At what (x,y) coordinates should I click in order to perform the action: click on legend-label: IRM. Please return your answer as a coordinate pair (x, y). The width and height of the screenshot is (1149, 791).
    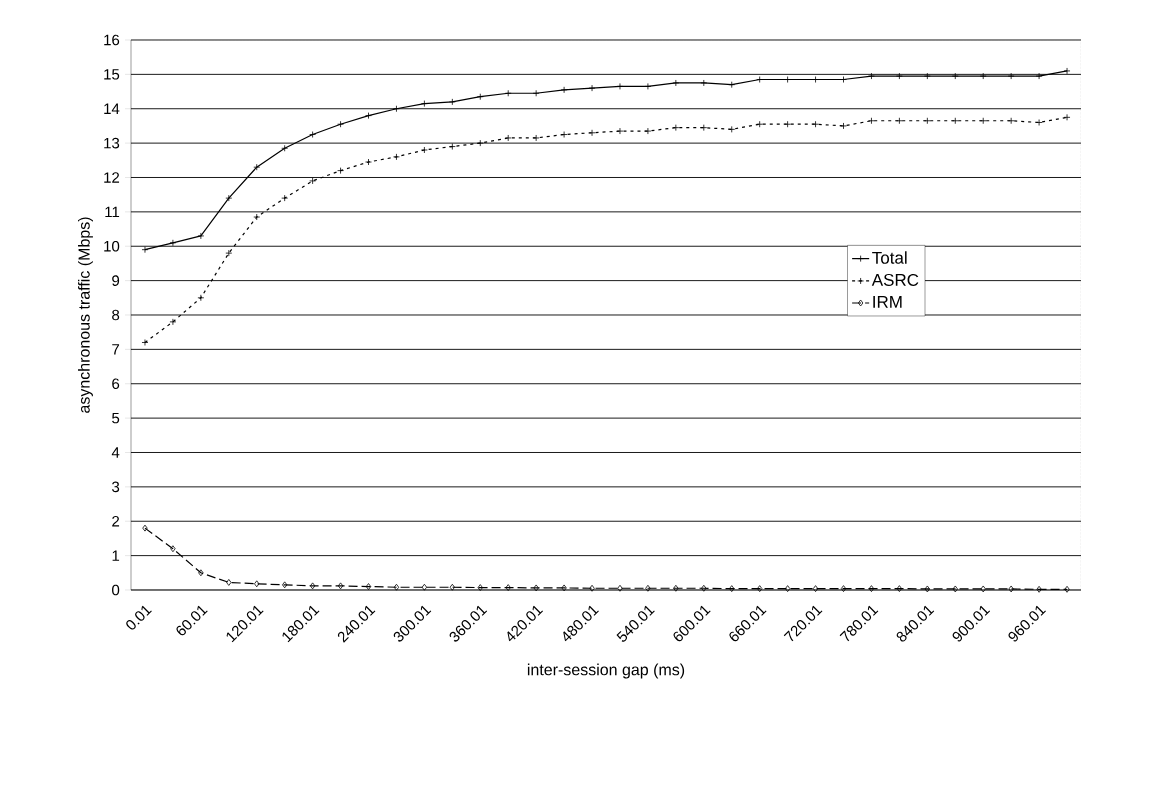
    Looking at the image, I should click on (887, 302).